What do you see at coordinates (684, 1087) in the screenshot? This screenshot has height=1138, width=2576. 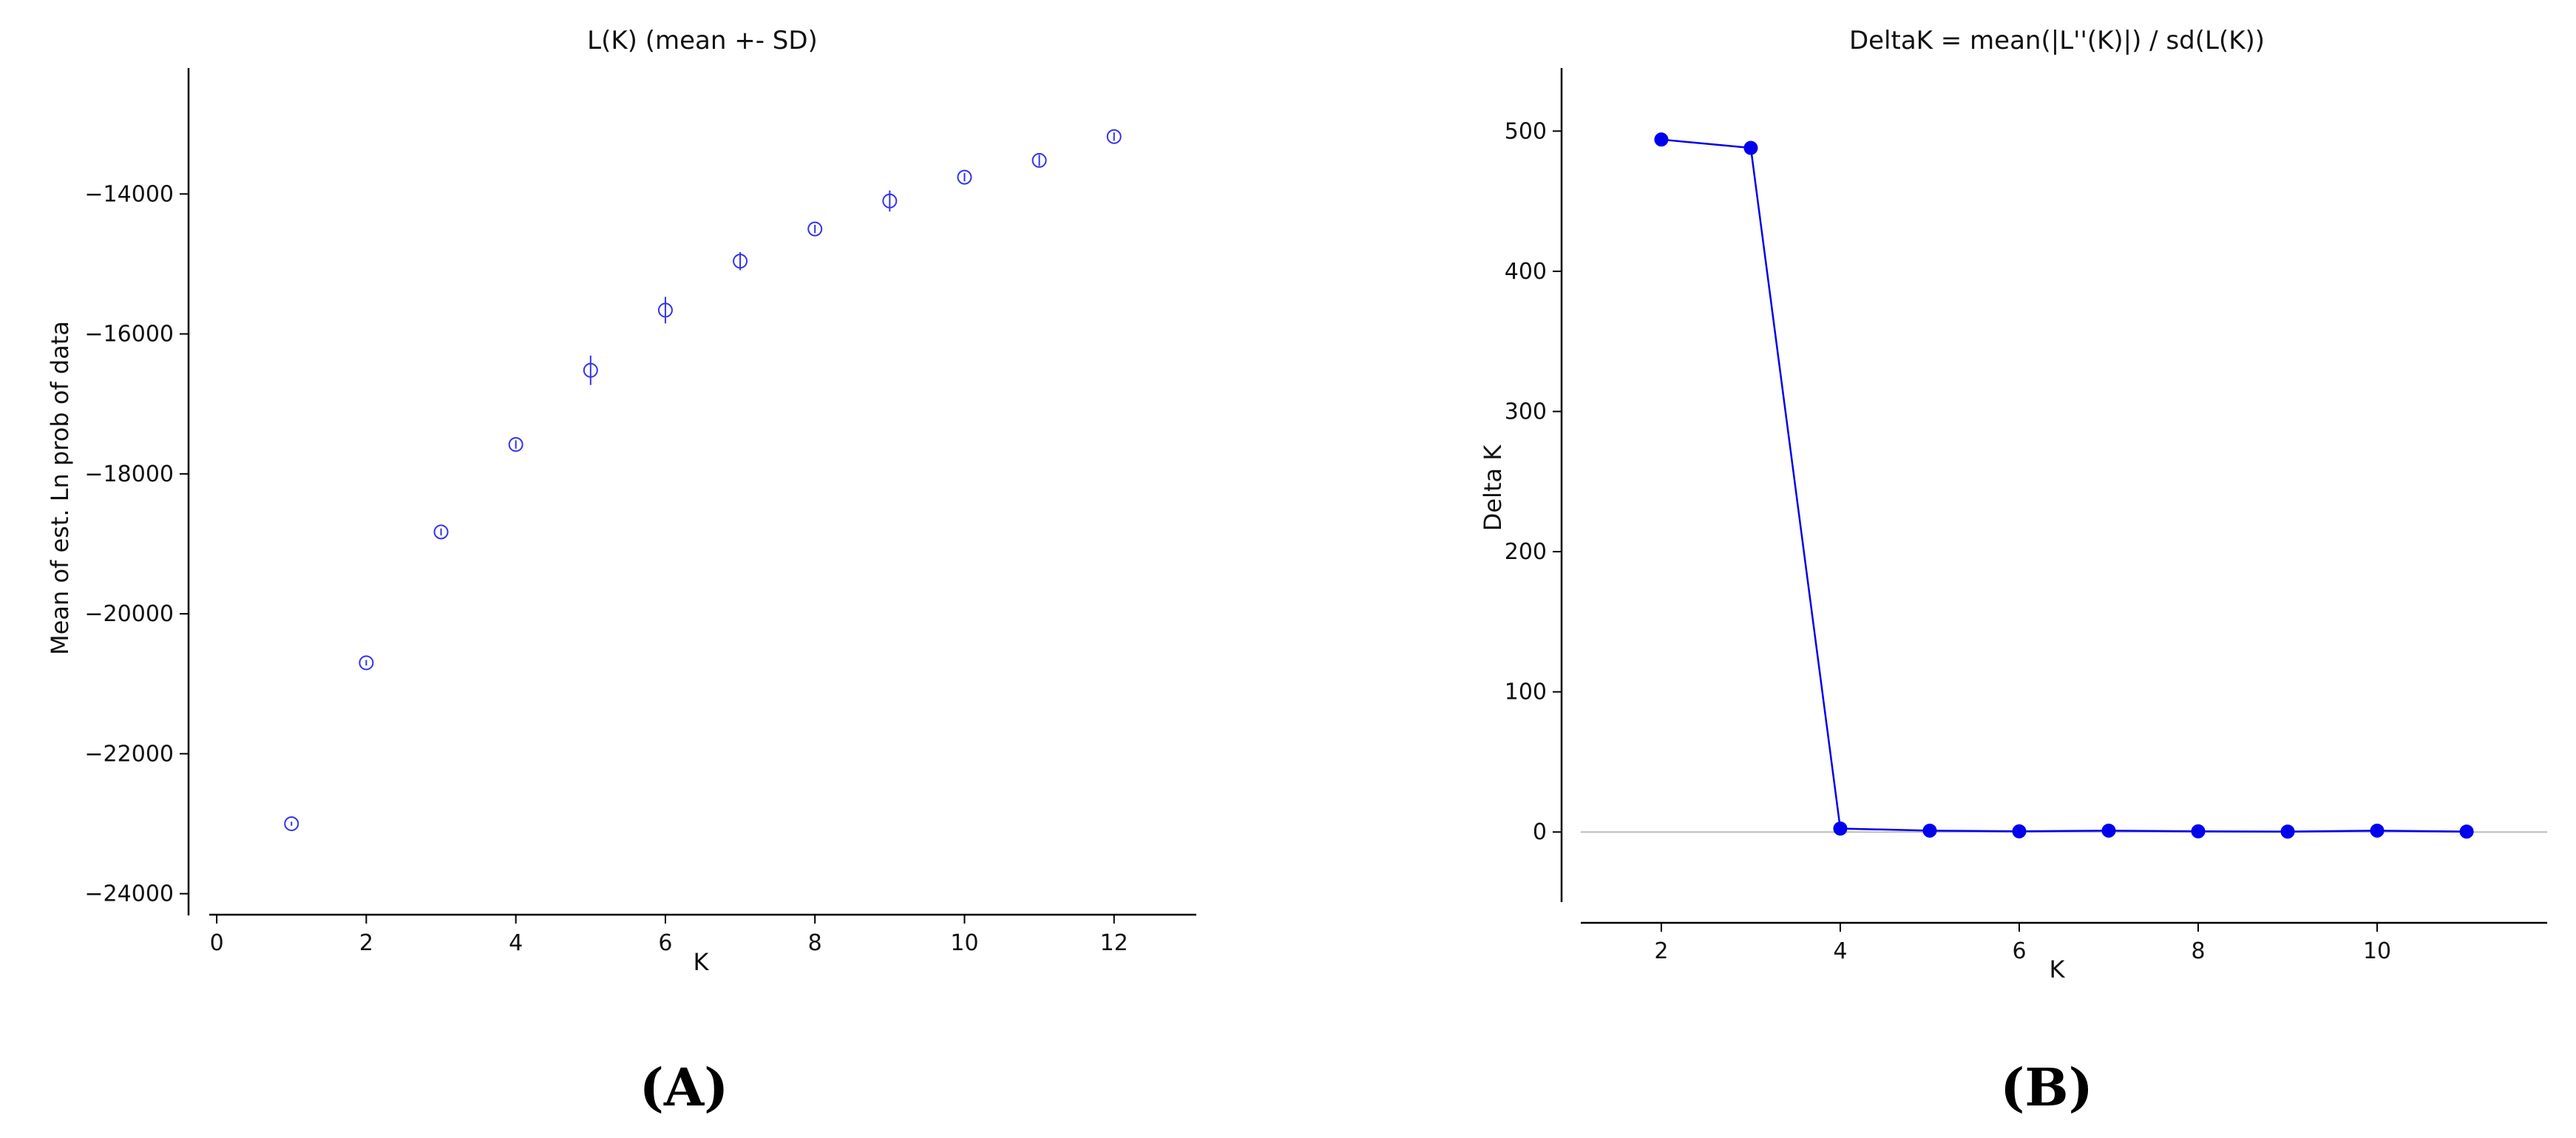 I see `panel-a-label: (A)` at bounding box center [684, 1087].